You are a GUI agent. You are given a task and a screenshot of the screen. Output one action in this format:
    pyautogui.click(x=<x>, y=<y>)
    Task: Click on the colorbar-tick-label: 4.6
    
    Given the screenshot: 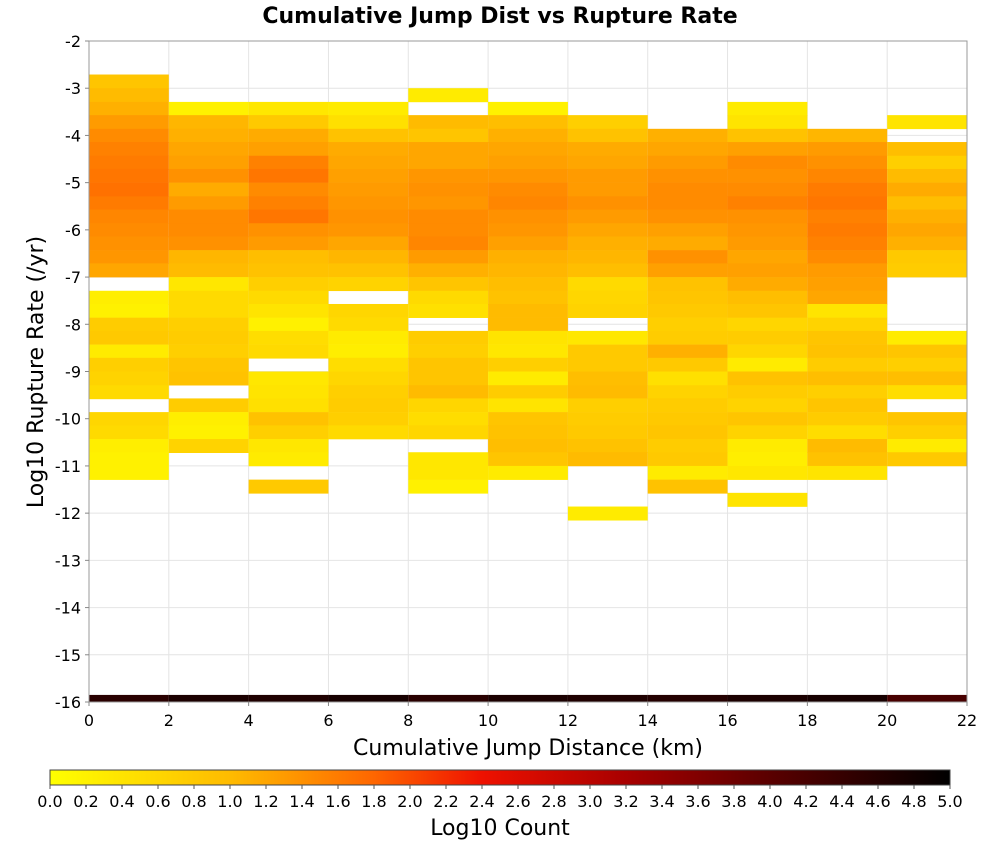 What is the action you would take?
    pyautogui.click(x=877, y=801)
    